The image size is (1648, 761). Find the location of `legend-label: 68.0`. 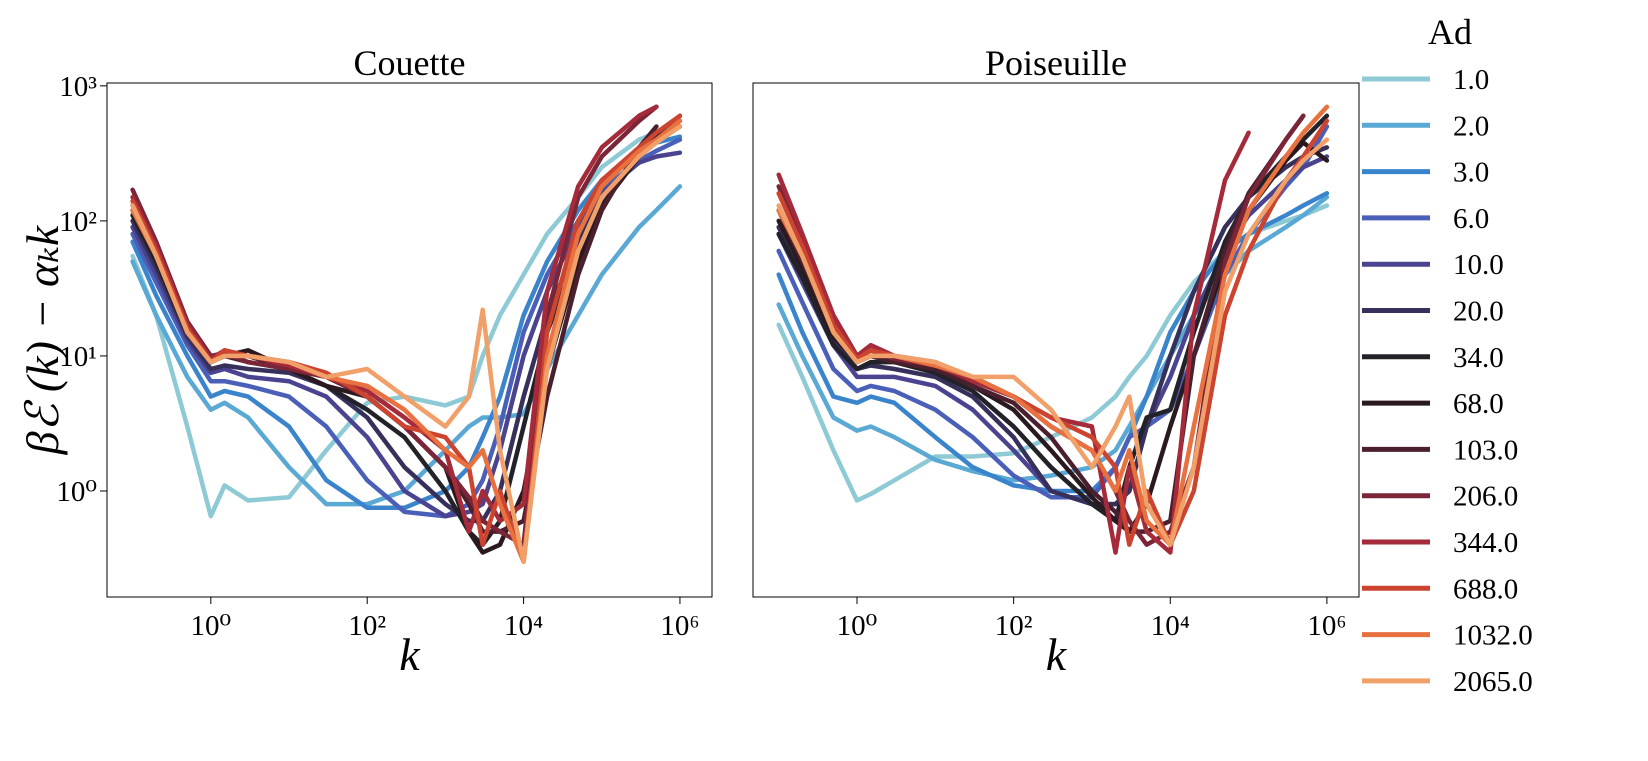

legend-label: 68.0 is located at coordinates (1478, 404).